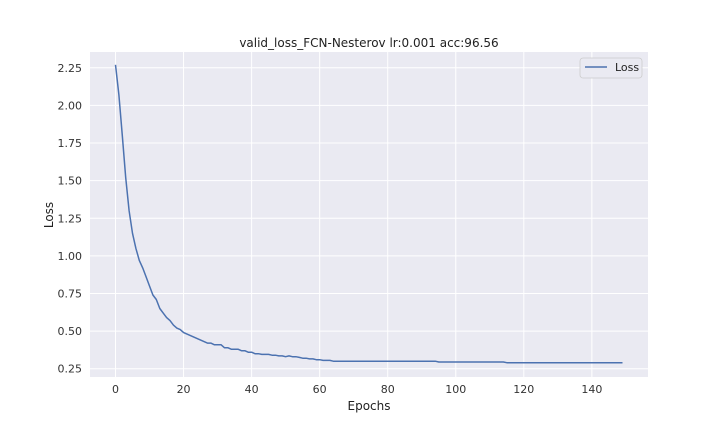 The image size is (720, 432). Describe the element at coordinates (591, 389) in the screenshot. I see `x-tick-label: 140` at that location.